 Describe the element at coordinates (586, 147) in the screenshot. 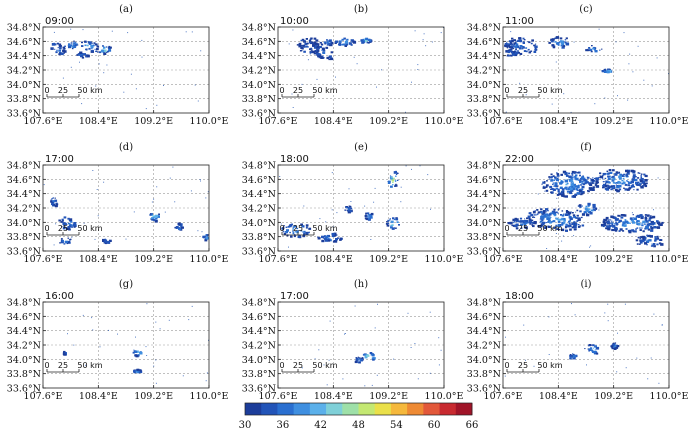

I see `panel-label: (f)` at that location.